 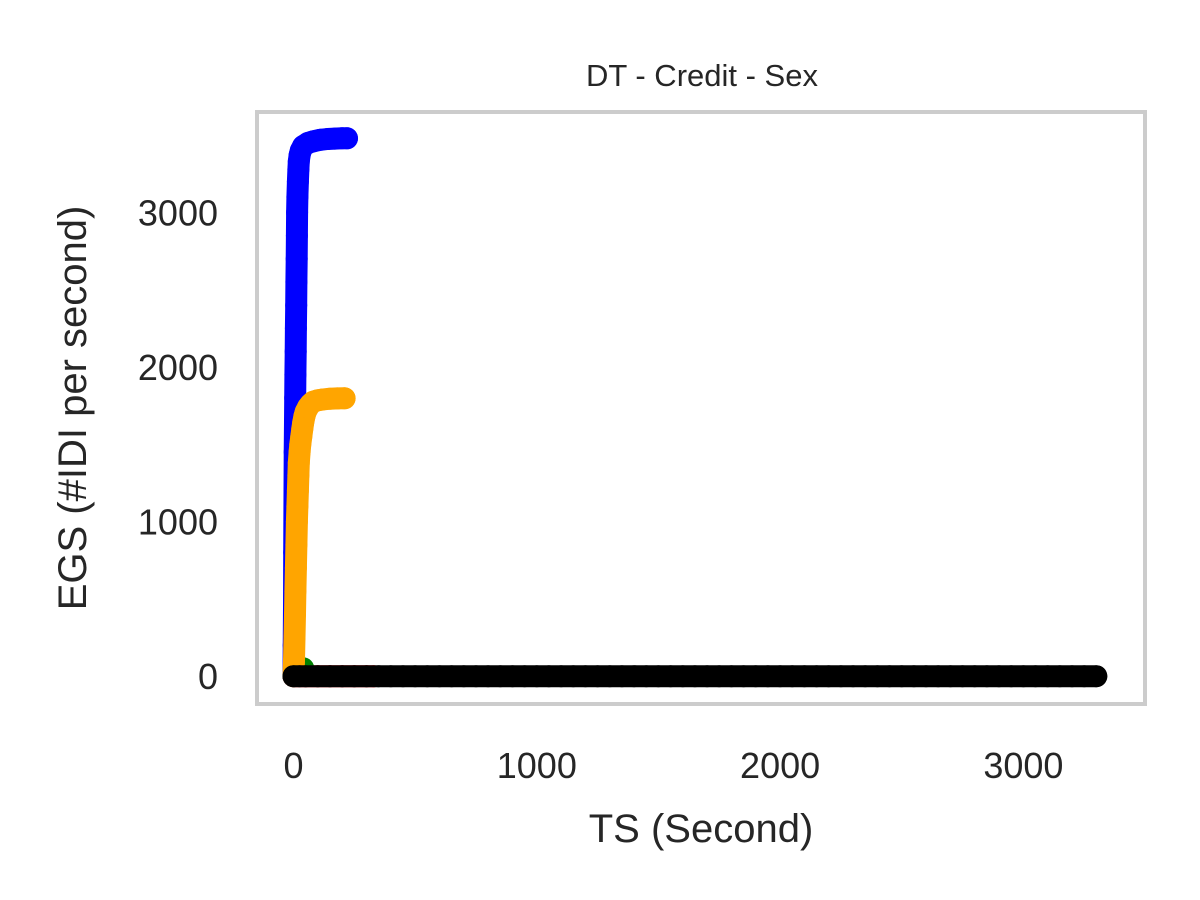 I want to click on x-tick-label: 2000, so click(x=780, y=765).